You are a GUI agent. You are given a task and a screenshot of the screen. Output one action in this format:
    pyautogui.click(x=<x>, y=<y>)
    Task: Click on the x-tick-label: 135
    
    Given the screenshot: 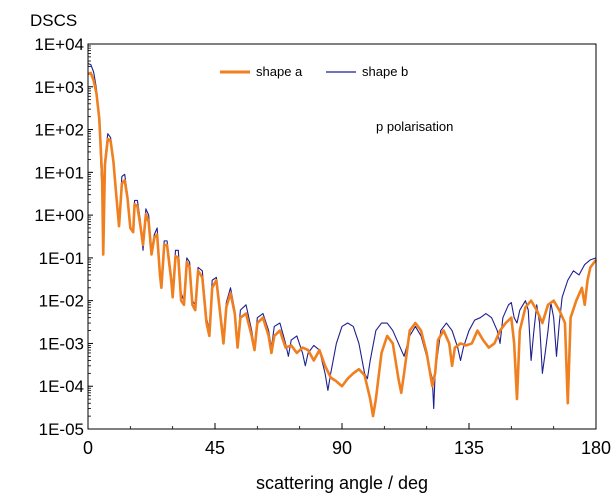 What is the action you would take?
    pyautogui.click(x=469, y=448)
    